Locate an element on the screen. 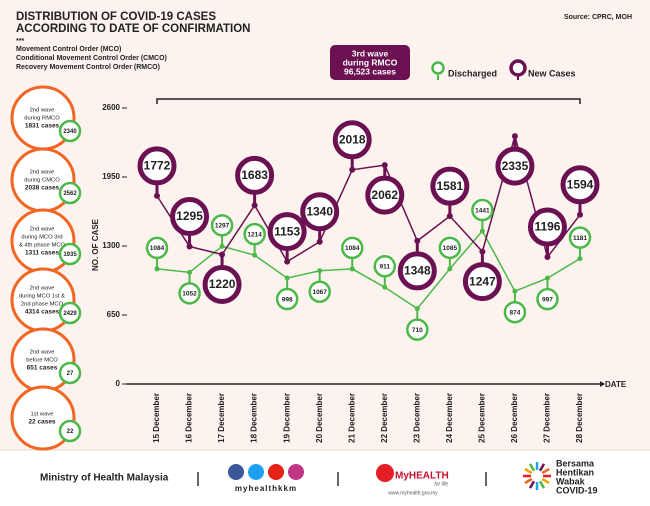  data-label: 2062 is located at coordinates (384, 195).